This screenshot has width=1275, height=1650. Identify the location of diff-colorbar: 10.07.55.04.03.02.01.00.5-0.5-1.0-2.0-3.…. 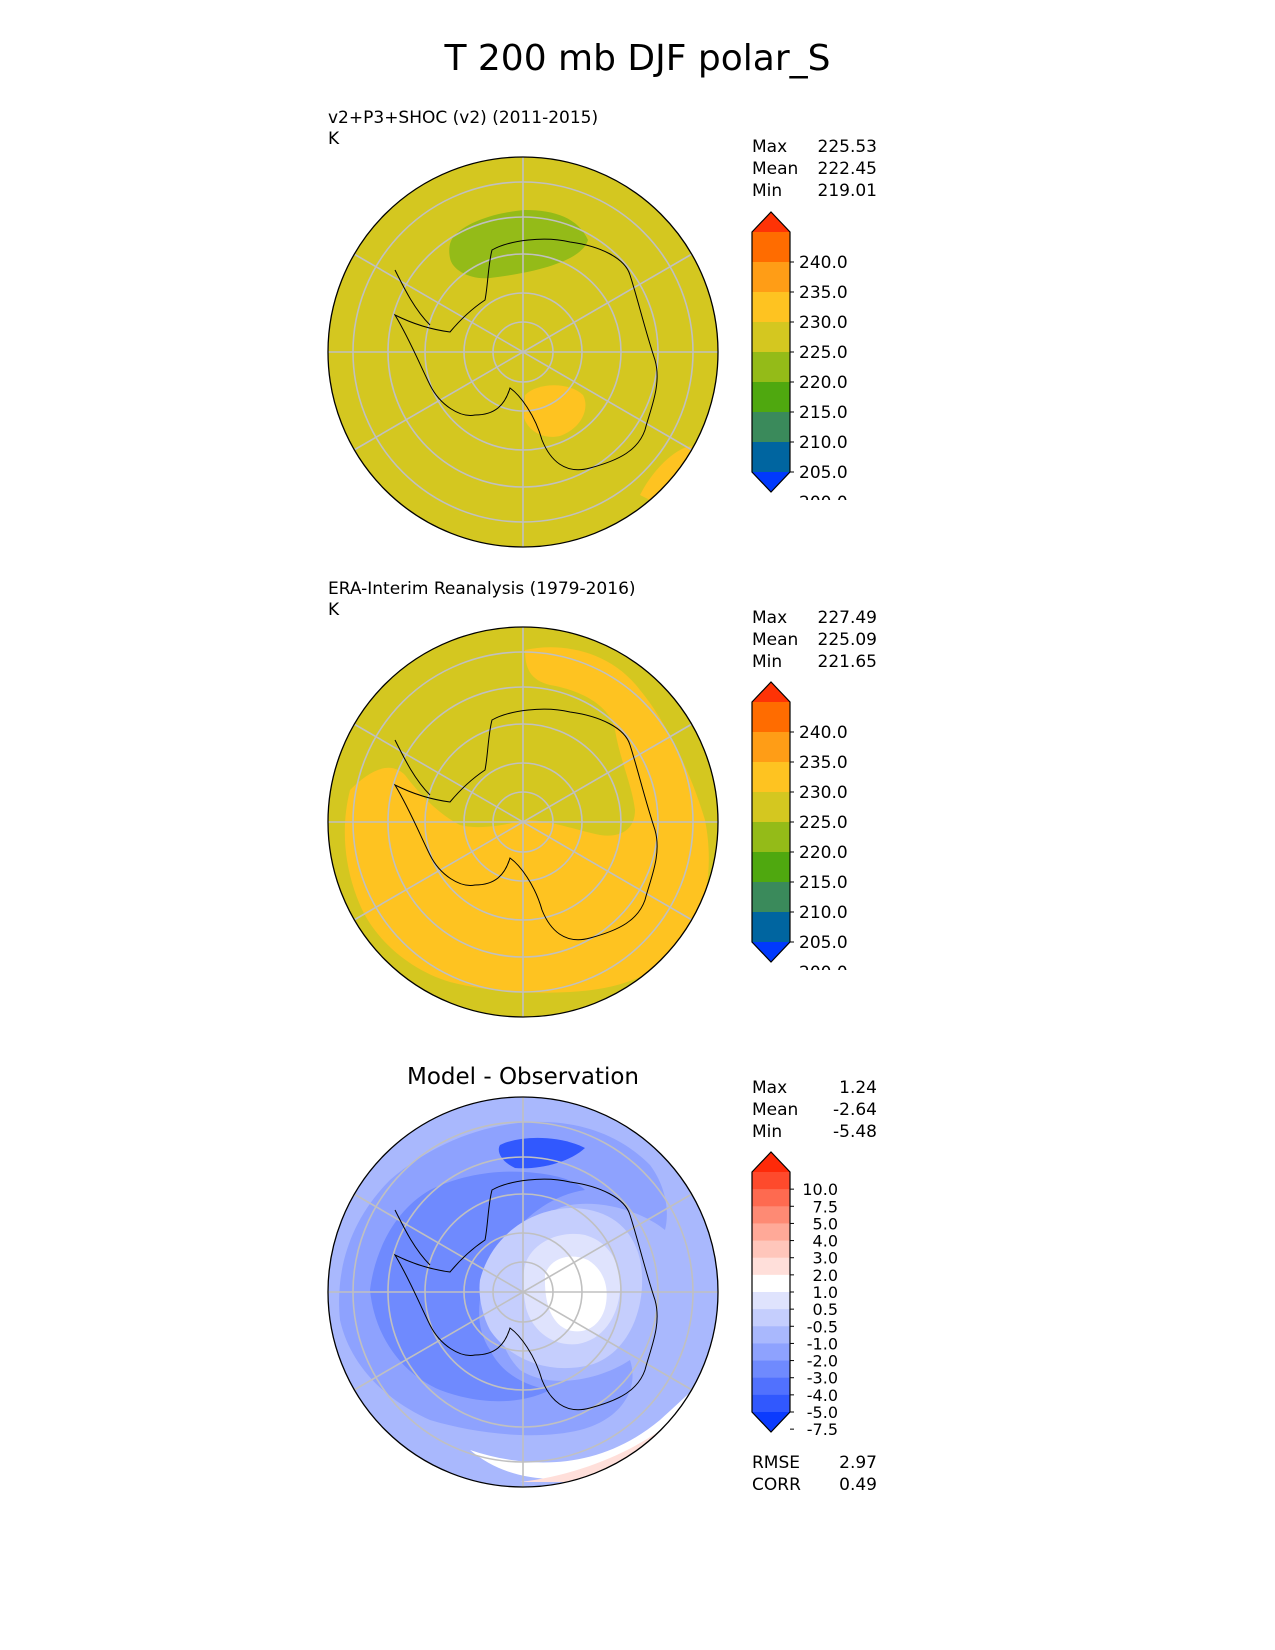
(794, 1295).